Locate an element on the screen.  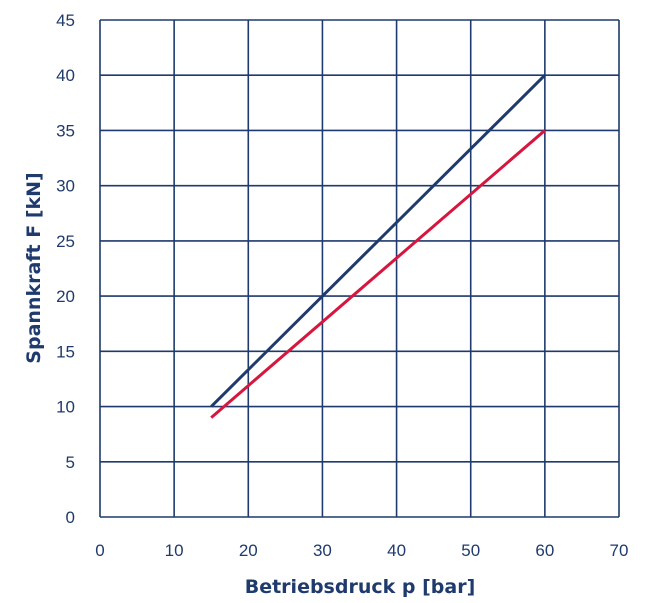
y-tick-label: 0 is located at coordinates (70, 517).